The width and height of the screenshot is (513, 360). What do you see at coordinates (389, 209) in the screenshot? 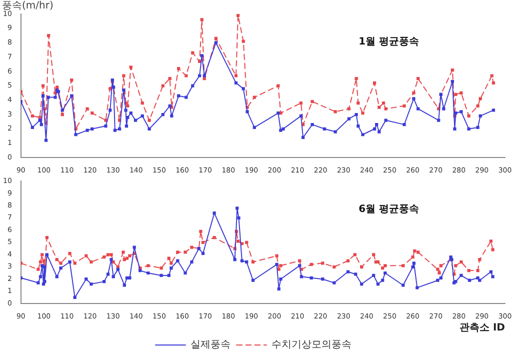
I see `text: 6월 평균풍속` at bounding box center [389, 209].